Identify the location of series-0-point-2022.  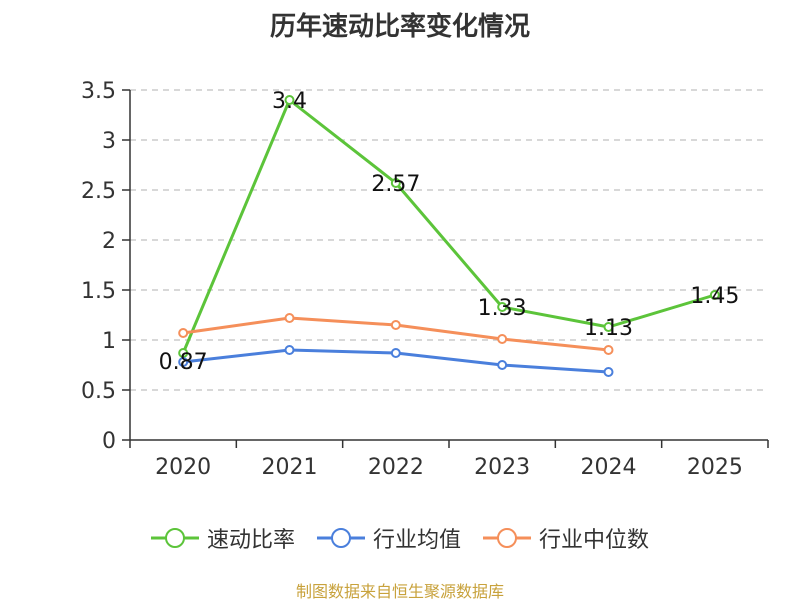
(395, 183).